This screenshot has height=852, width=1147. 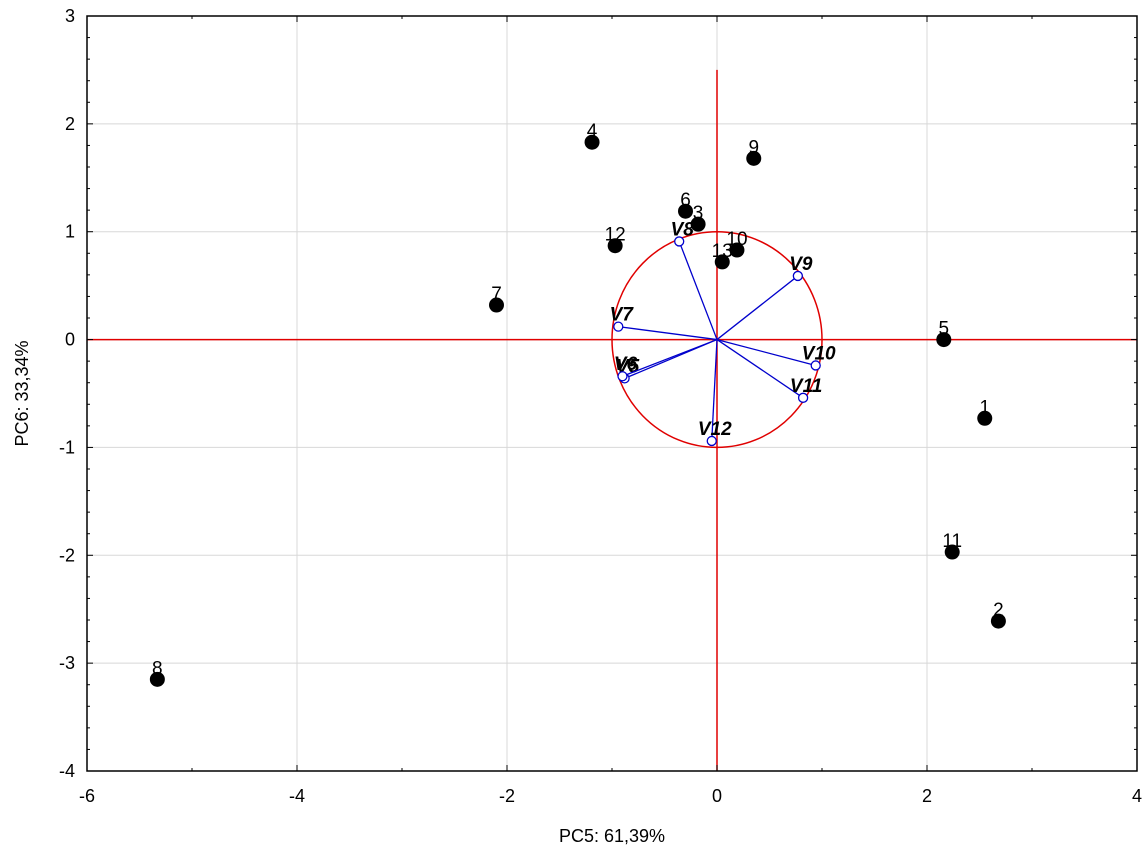 What do you see at coordinates (736, 239) in the screenshot?
I see `point-label: 10` at bounding box center [736, 239].